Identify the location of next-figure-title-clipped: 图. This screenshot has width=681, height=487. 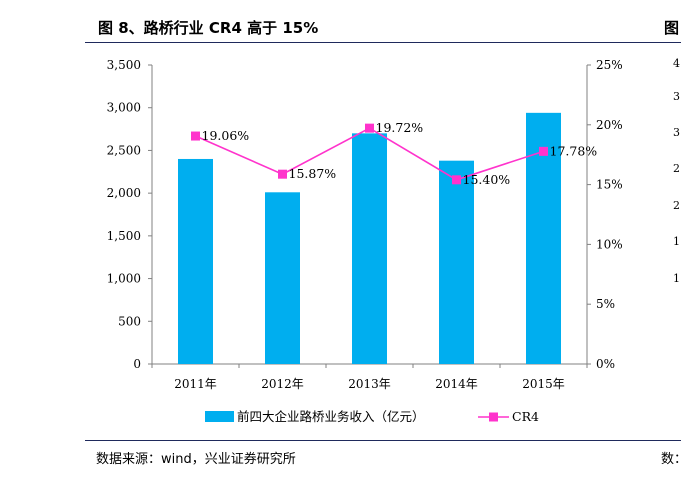
(672, 28).